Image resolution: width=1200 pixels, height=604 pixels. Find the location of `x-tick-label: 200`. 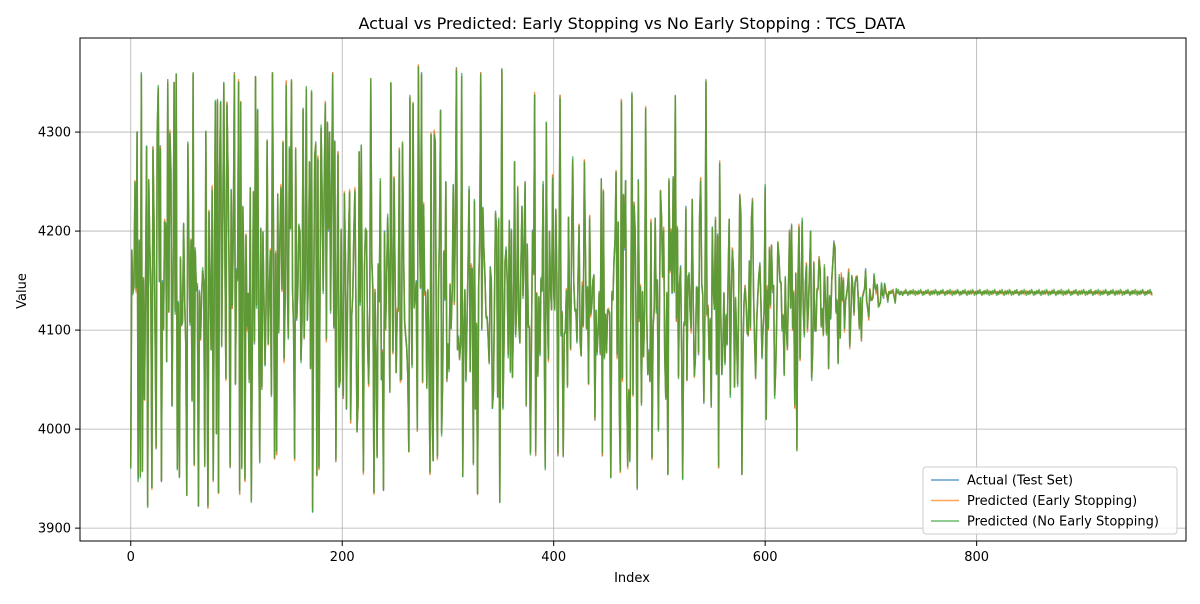

x-tick-label: 200 is located at coordinates (342, 557).